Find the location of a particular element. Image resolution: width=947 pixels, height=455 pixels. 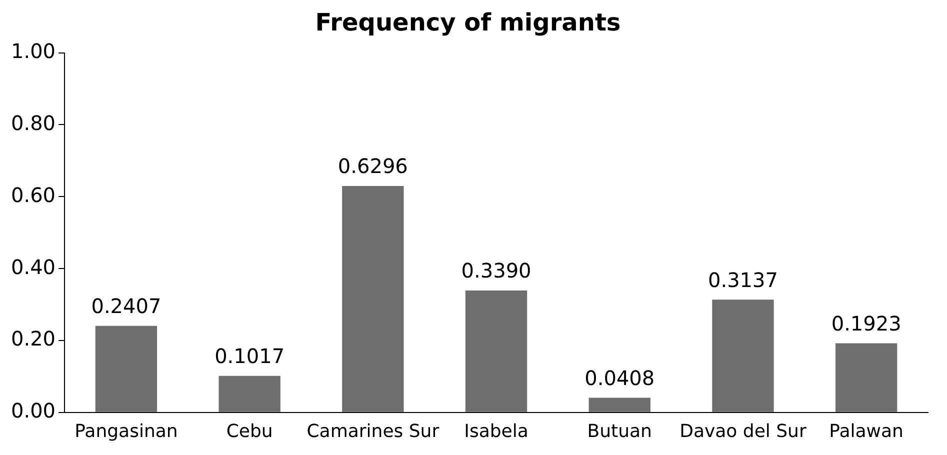

y-tick-label: 0.40 is located at coordinates (33, 266).